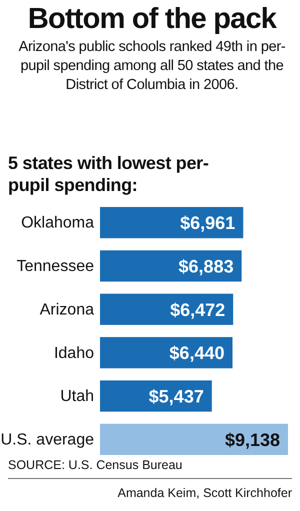 Image resolution: width=300 pixels, height=511 pixels. I want to click on annotation: SOURCE: U.S. Census Bureau, so click(96, 465).